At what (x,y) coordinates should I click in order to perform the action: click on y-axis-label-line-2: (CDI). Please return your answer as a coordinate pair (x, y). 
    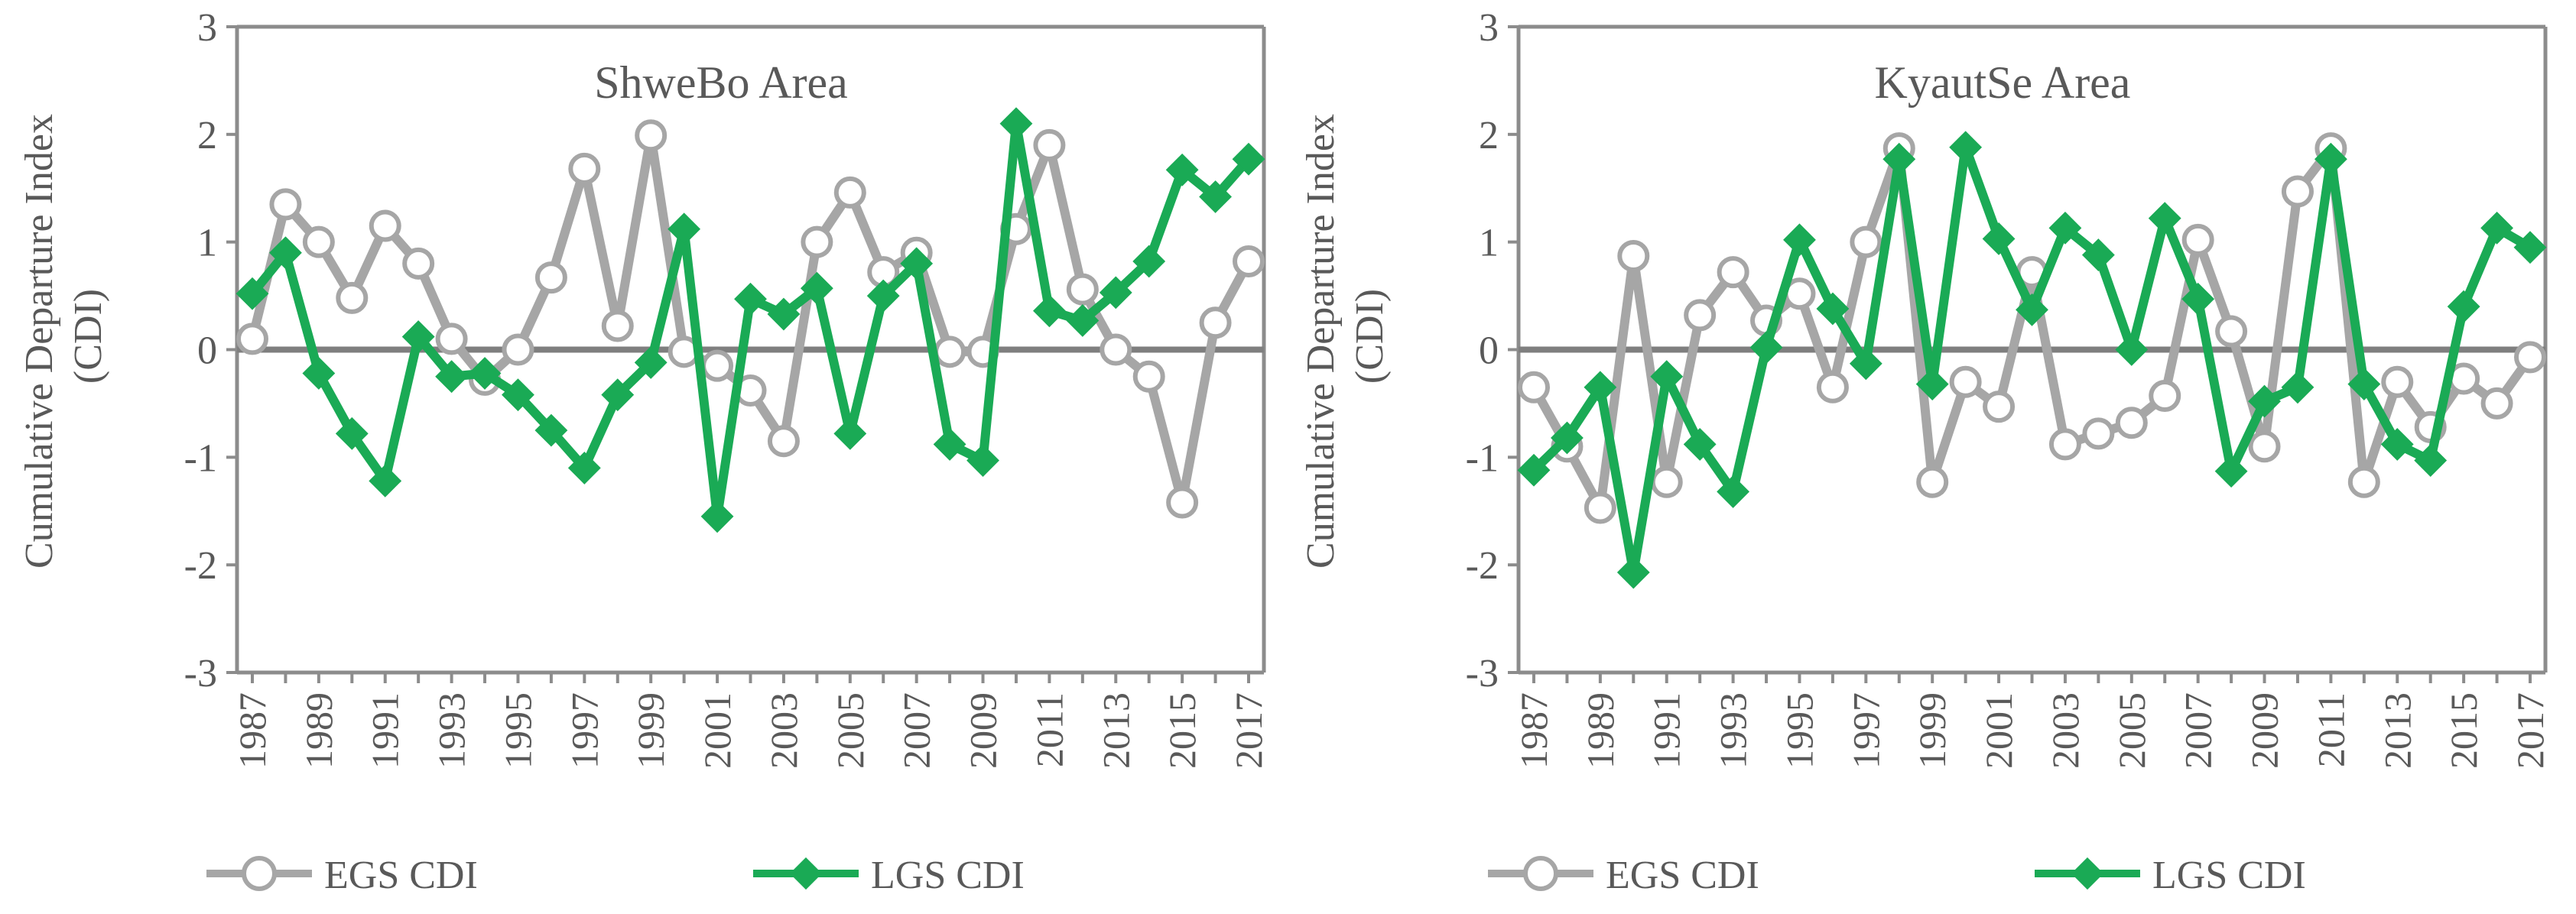
    Looking at the image, I should click on (89, 336).